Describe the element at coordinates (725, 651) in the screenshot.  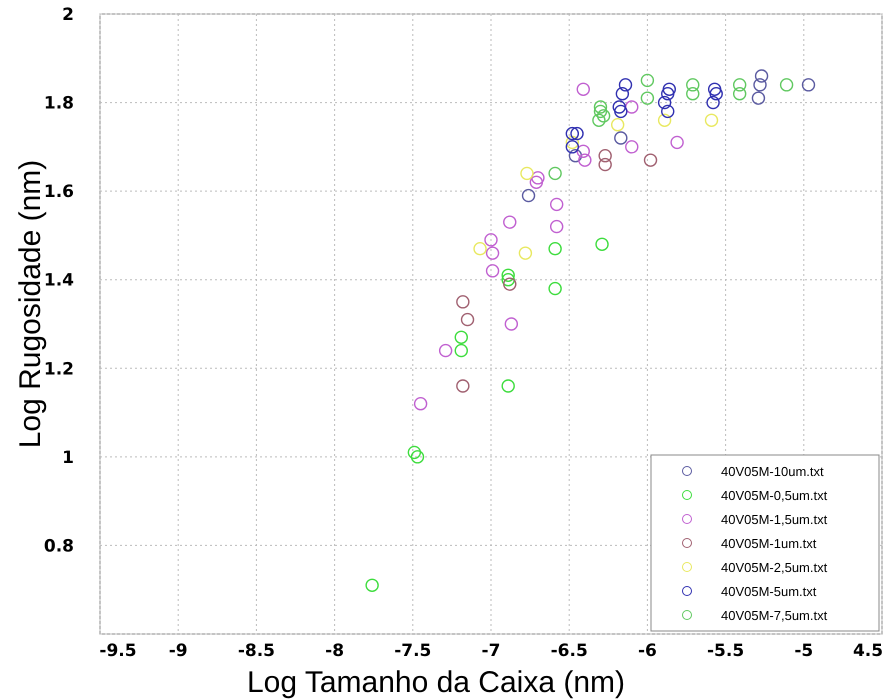
I see `x-tick-label: -5.5` at that location.